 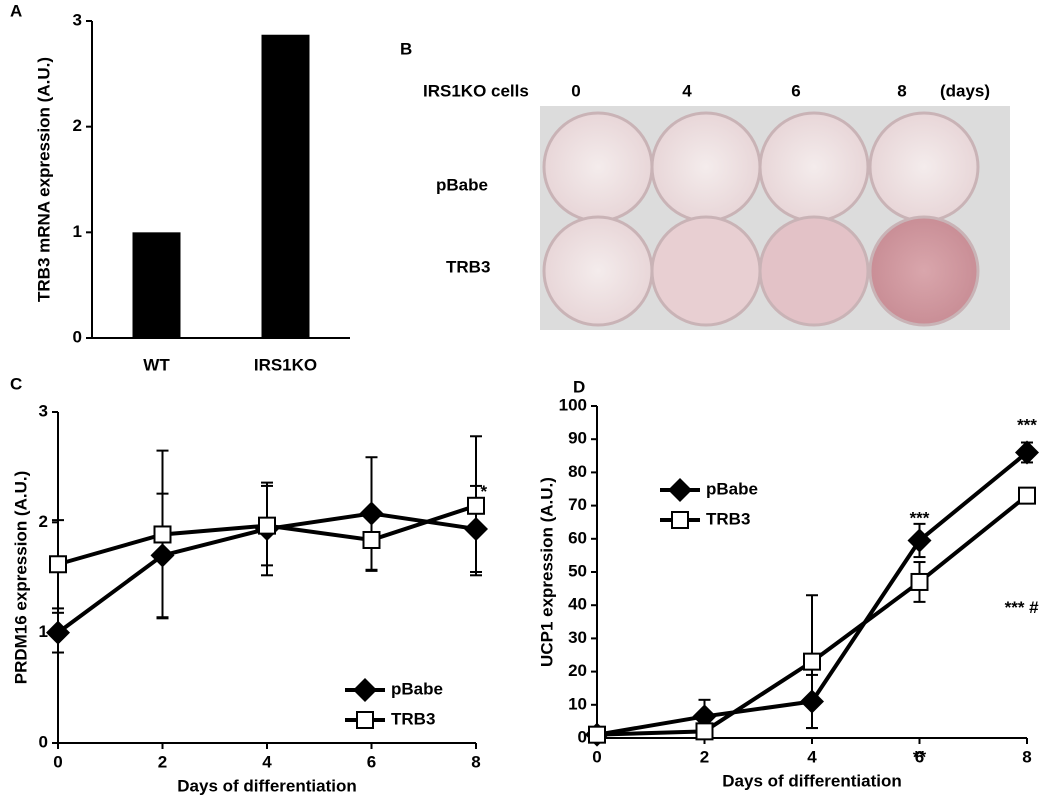 What do you see at coordinates (577, 703) in the screenshot?
I see `y-tick-label: 10` at bounding box center [577, 703].